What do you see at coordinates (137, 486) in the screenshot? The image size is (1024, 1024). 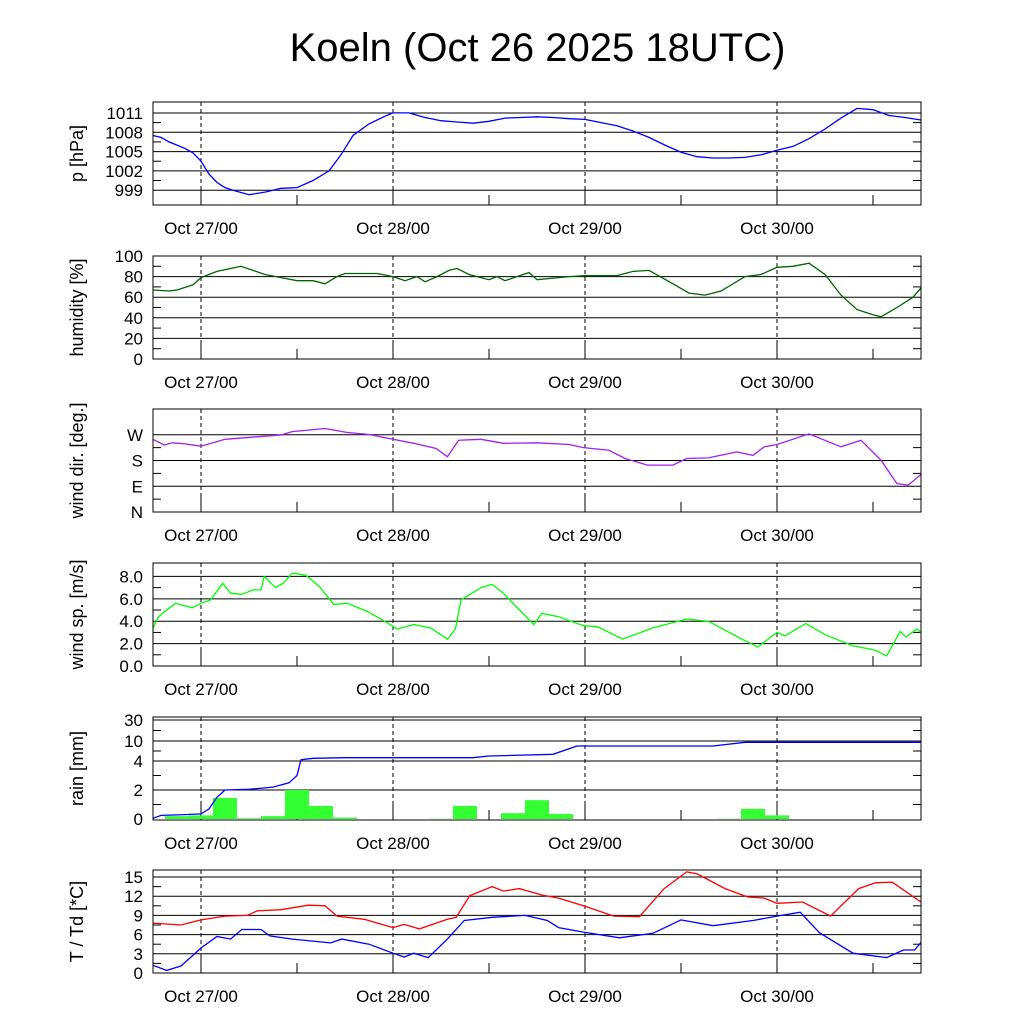 I see `ytick-label: E` at bounding box center [137, 486].